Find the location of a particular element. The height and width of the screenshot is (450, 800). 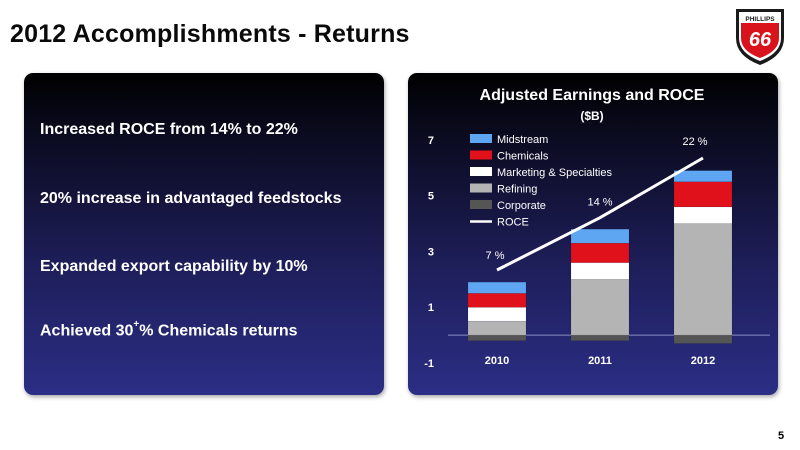

accomplishment-chemicals: Achieved 30+% Chemicals returns is located at coordinates (169, 329).